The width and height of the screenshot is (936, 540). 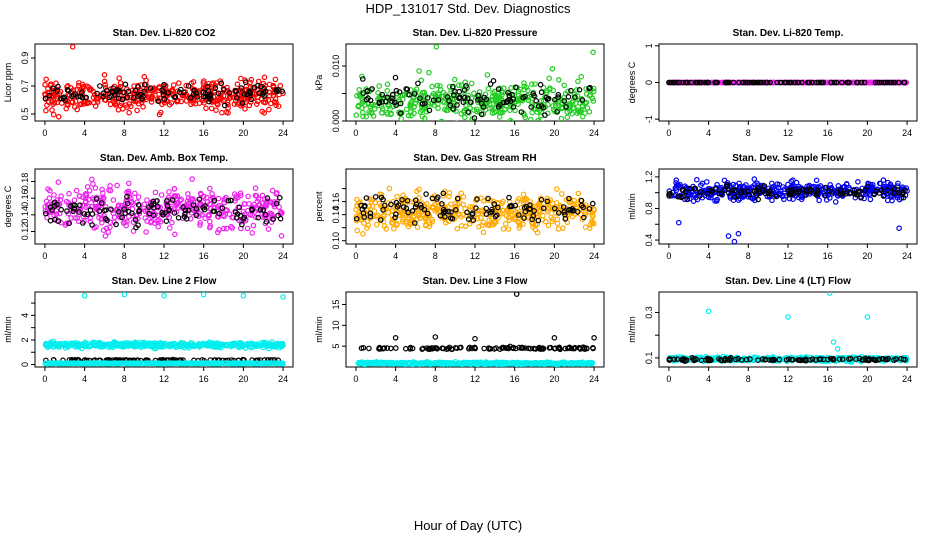 I want to click on x-tick-label: 20, so click(x=243, y=256).